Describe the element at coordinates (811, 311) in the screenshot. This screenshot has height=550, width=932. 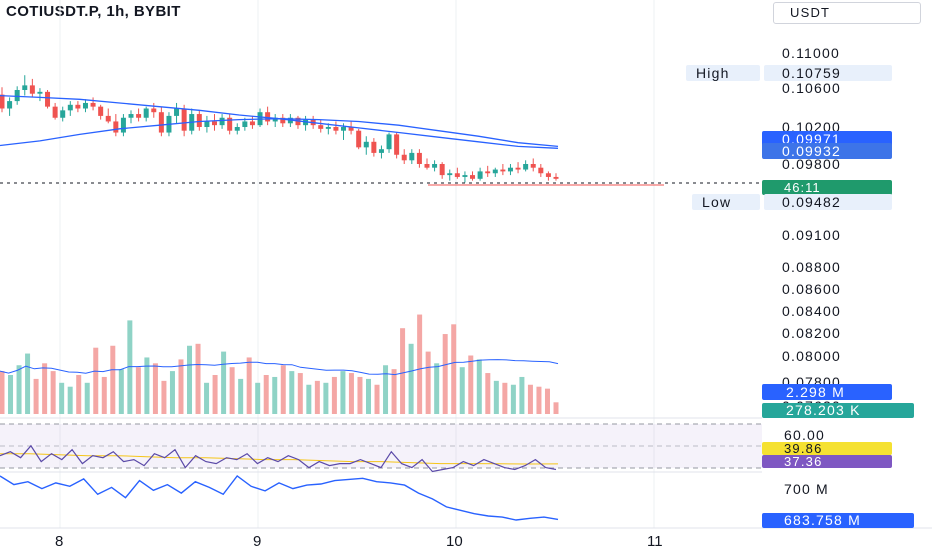
I see `price-tick: 0.08400` at that location.